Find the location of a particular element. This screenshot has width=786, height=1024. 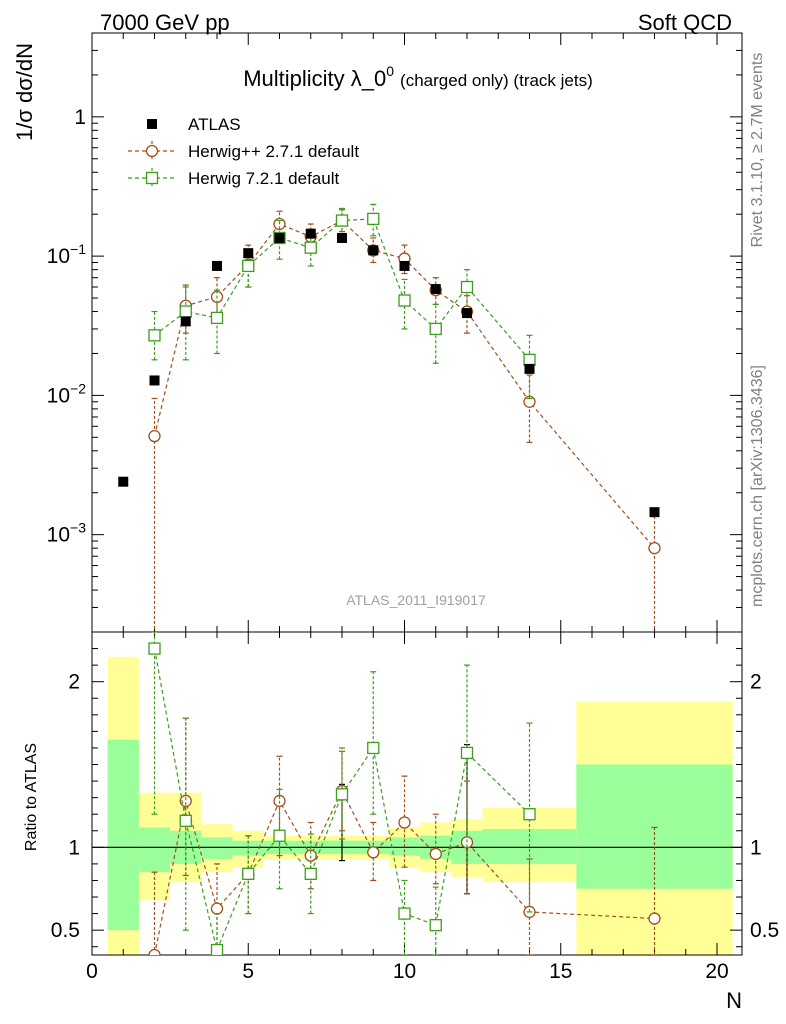

ratio-y-tick-label-left: 2 is located at coordinates (74, 682).